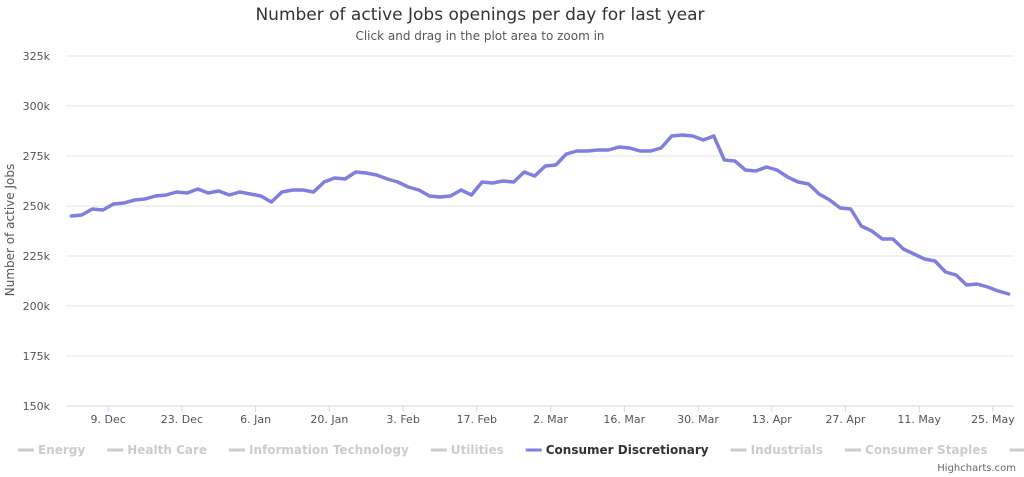 The image size is (1024, 477). Describe the element at coordinates (477, 419) in the screenshot. I see `x-tick-label: 17. Feb` at that location.